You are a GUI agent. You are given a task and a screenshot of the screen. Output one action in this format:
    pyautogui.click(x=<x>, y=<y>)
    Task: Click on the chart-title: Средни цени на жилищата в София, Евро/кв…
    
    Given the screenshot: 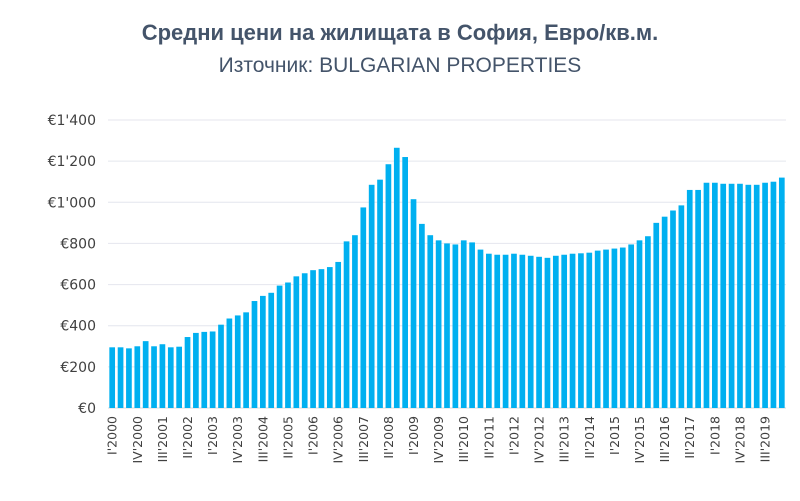 What is the action you would take?
    pyautogui.click(x=400, y=32)
    